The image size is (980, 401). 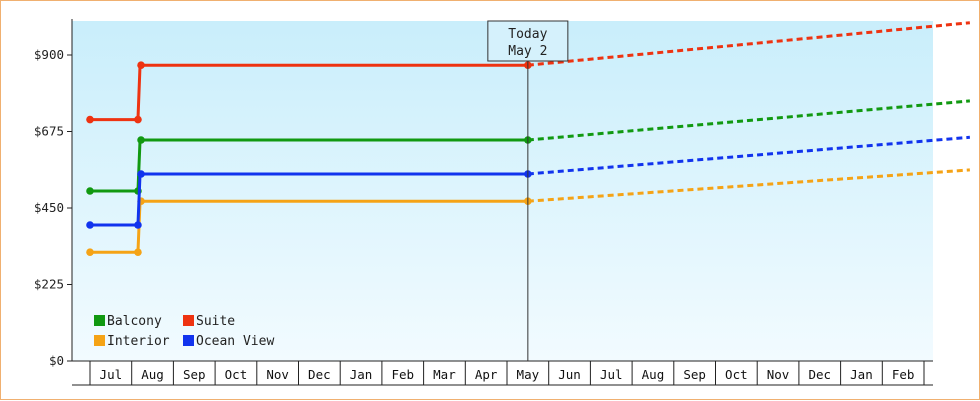 I want to click on today-date: May 2, so click(x=527, y=51).